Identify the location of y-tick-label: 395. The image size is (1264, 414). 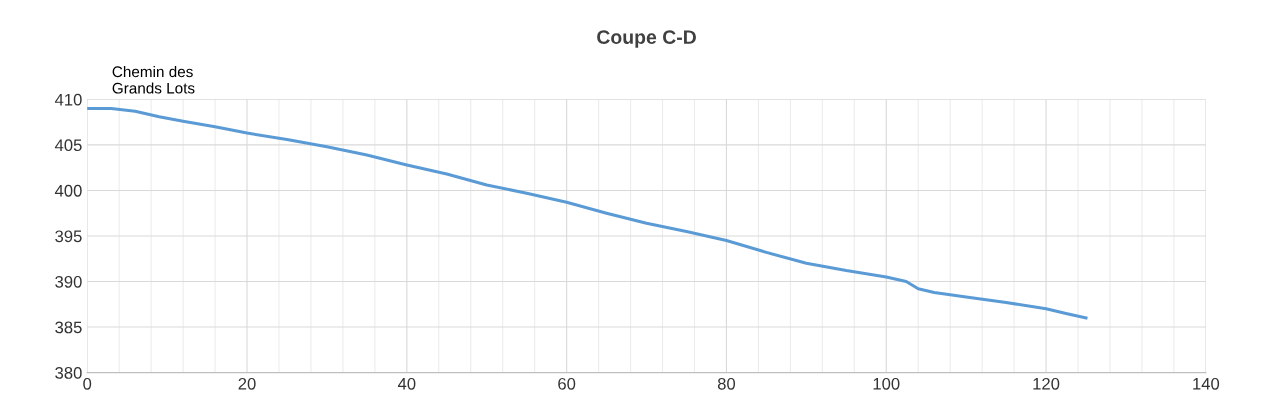
(68, 236).